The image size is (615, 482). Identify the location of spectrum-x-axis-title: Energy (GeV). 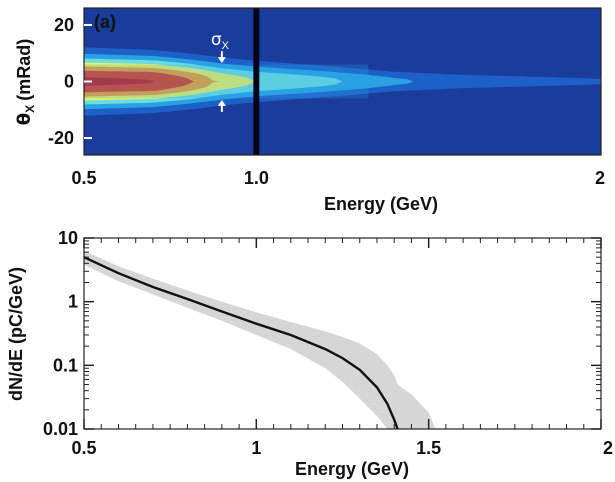
(352, 469).